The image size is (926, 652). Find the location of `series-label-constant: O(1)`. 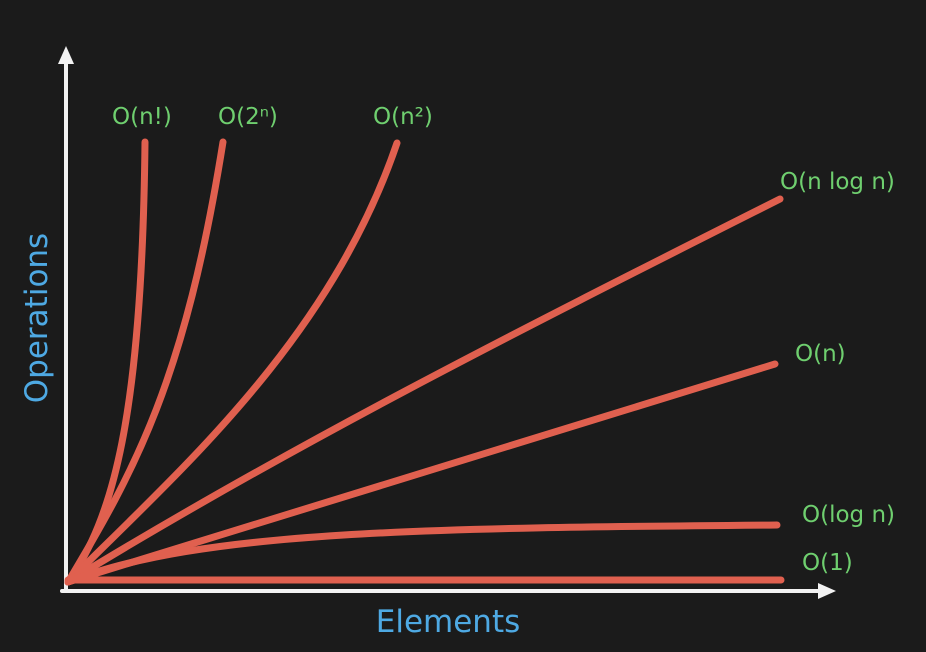

series-label-constant: O(1) is located at coordinates (827, 563).